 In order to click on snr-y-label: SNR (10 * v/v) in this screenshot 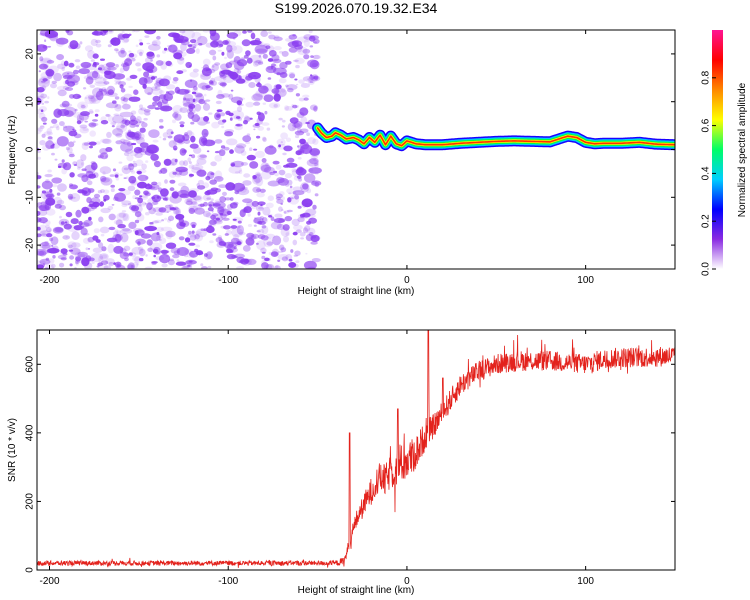, I will do `click(12, 450)`.